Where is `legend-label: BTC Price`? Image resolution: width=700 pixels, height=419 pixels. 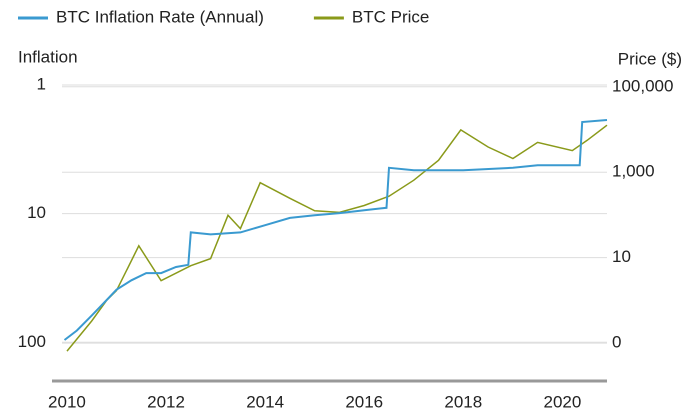
legend-label: BTC Price is located at coordinates (390, 16).